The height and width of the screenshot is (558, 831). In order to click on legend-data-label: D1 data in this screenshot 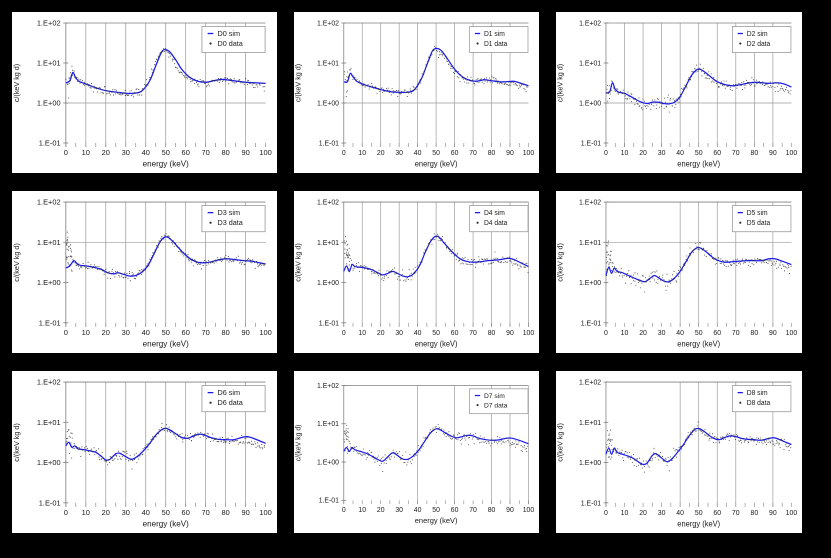, I will do `click(496, 44)`.